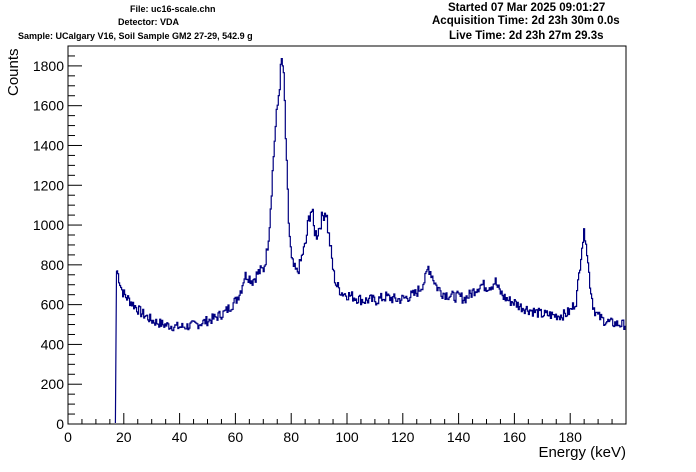 The image size is (696, 472). Describe the element at coordinates (571, 437) in the screenshot. I see `x-tick-label: 180` at that location.